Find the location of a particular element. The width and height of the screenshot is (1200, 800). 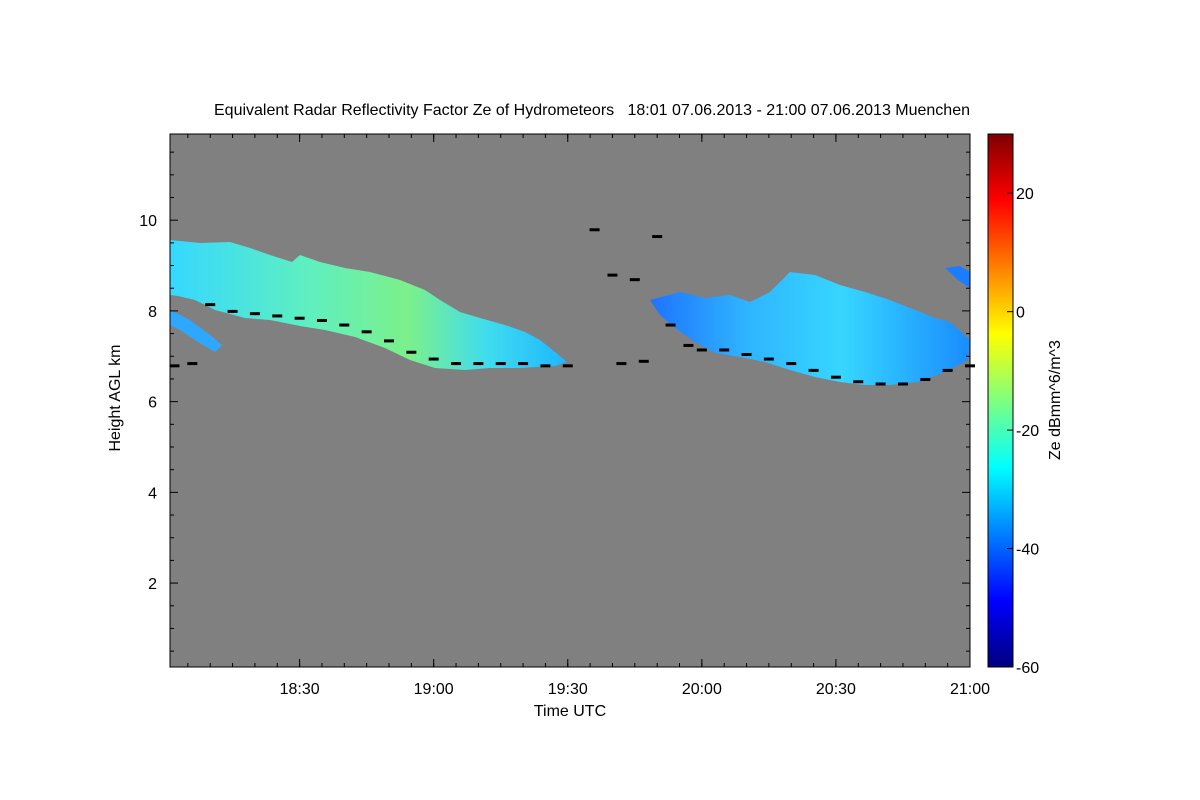

y-tick-label: 6 is located at coordinates (152, 403).